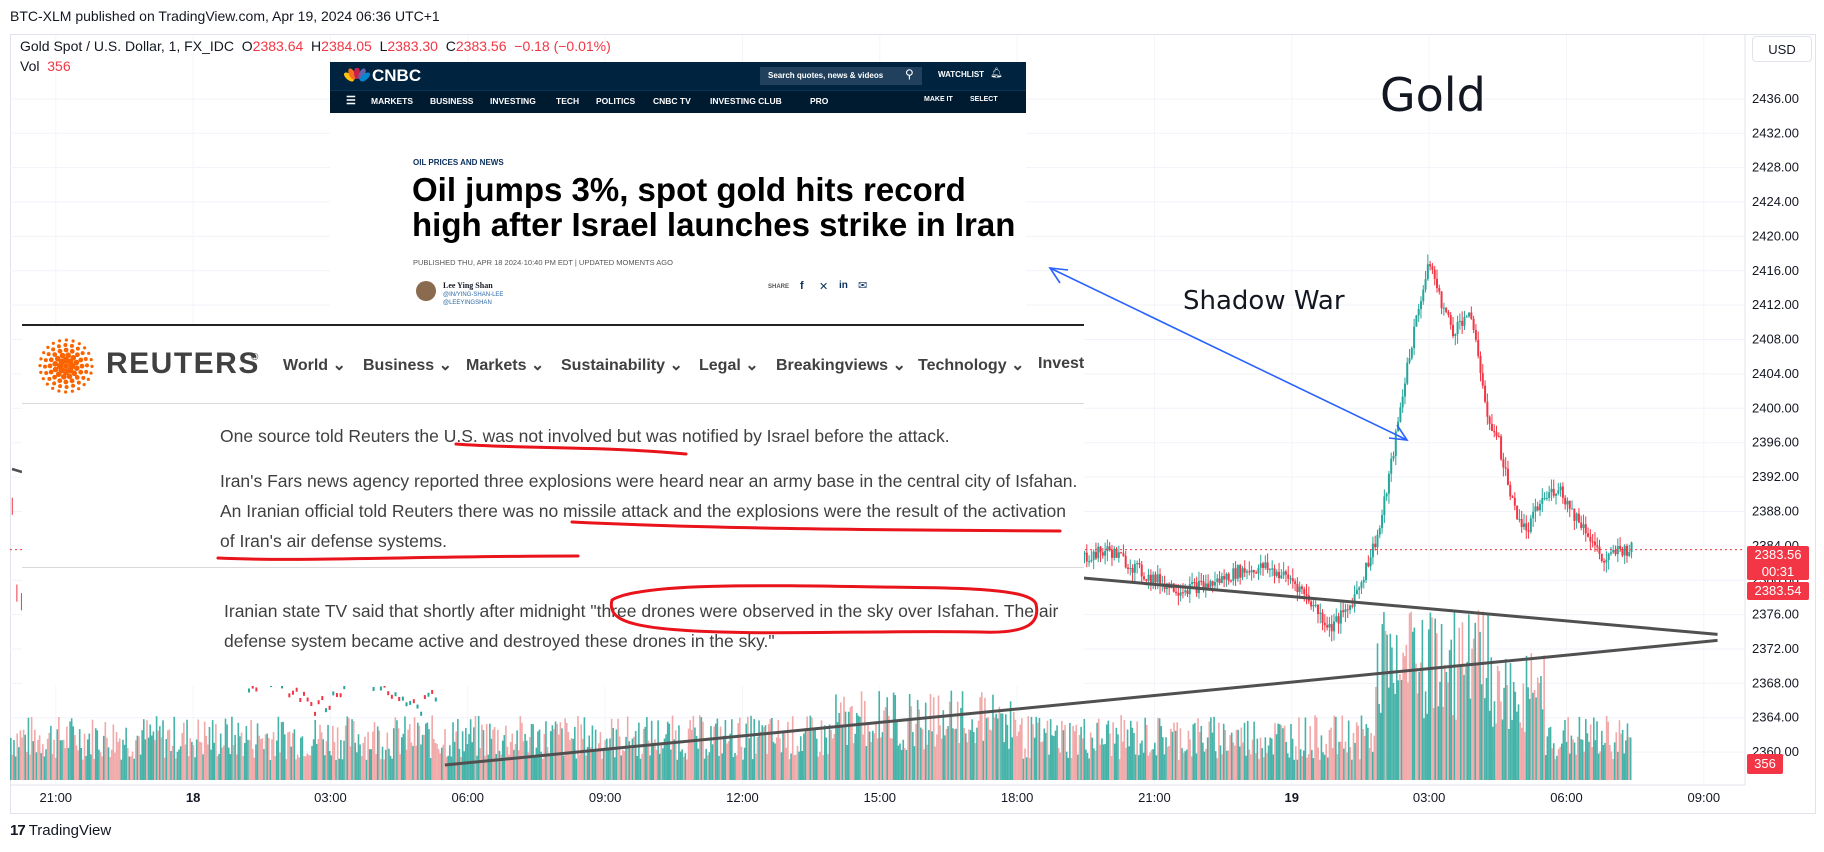 This screenshot has height=852, width=1824. What do you see at coordinates (468, 285) in the screenshot?
I see `cnbc-author: Lee Ying Shan` at bounding box center [468, 285].